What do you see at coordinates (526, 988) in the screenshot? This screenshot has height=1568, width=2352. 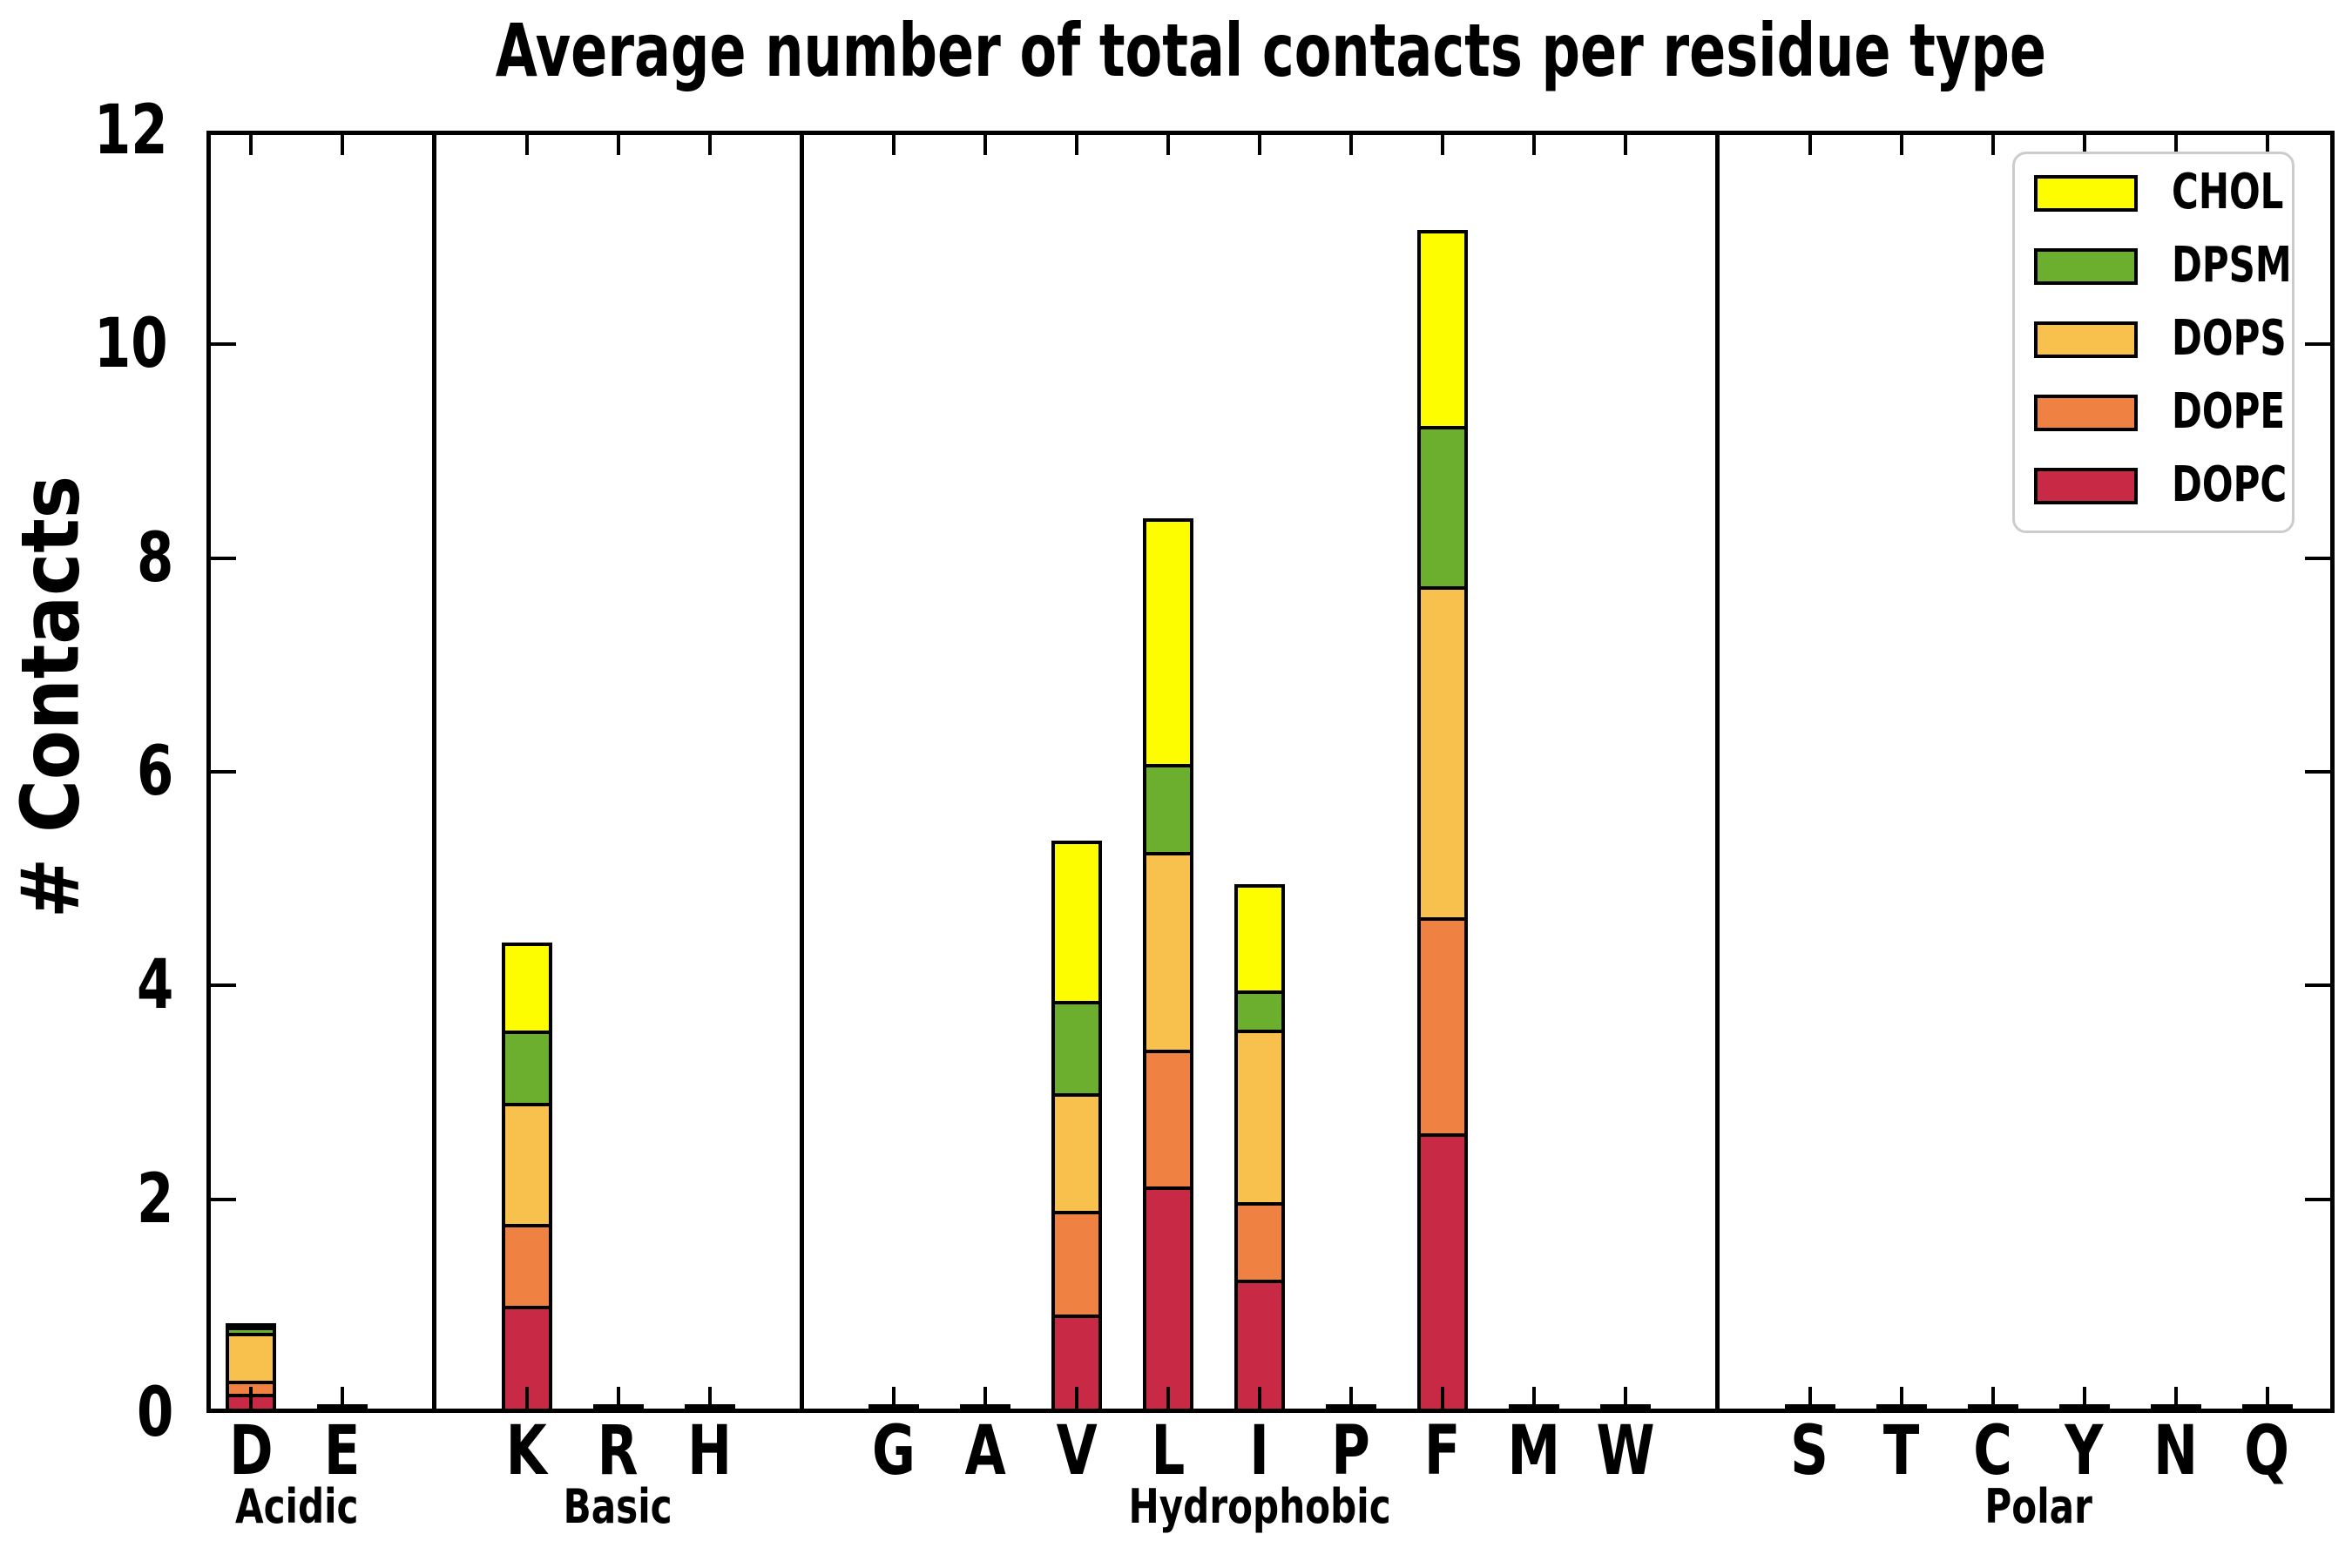 I see `bar-segment-K-CHOL` at bounding box center [526, 988].